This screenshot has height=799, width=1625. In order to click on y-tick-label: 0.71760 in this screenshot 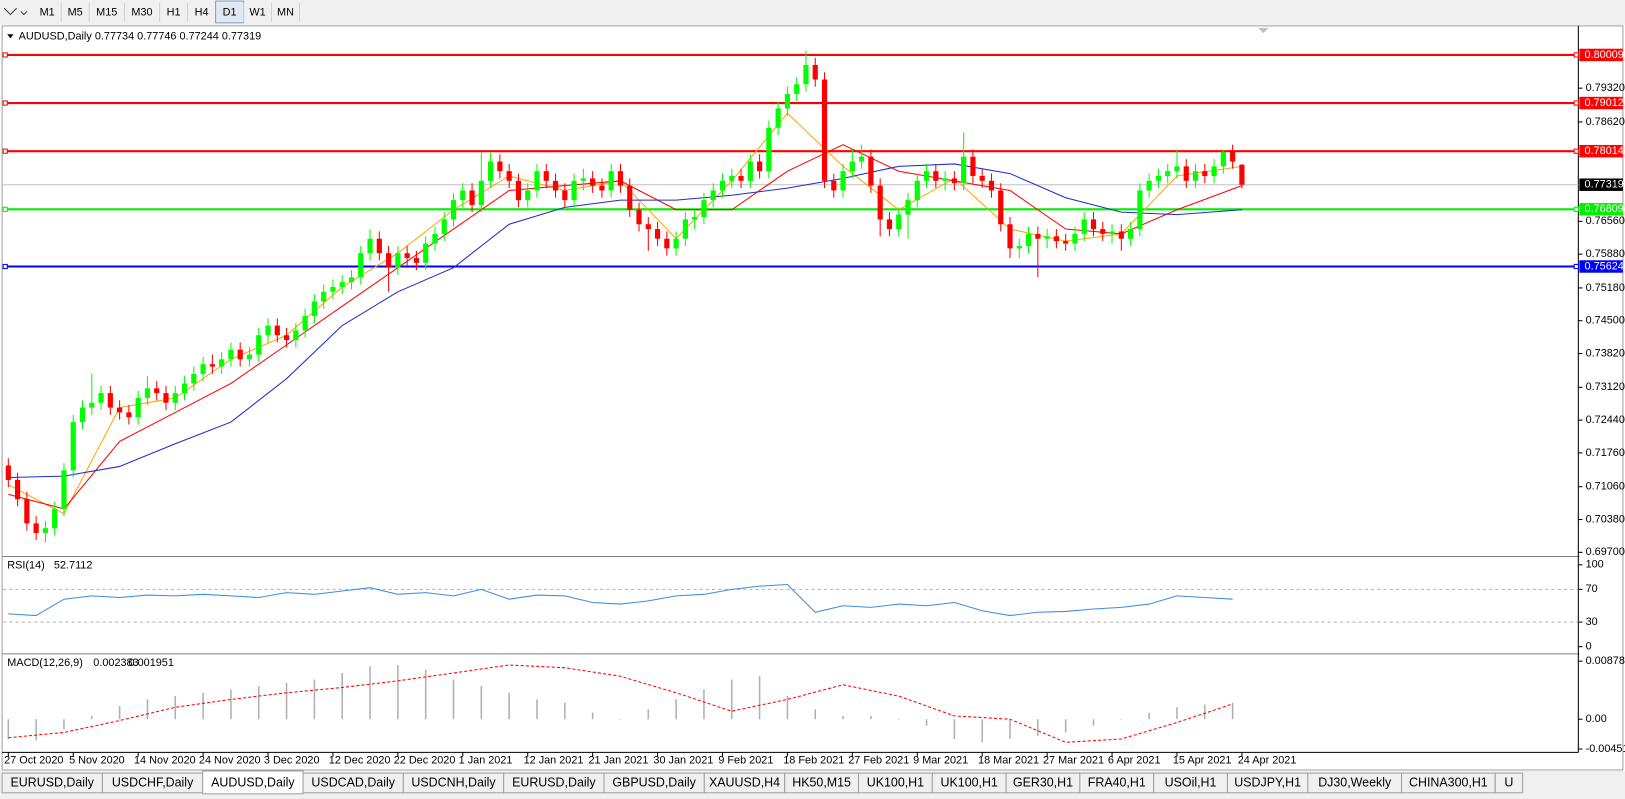, I will do `click(1605, 453)`.